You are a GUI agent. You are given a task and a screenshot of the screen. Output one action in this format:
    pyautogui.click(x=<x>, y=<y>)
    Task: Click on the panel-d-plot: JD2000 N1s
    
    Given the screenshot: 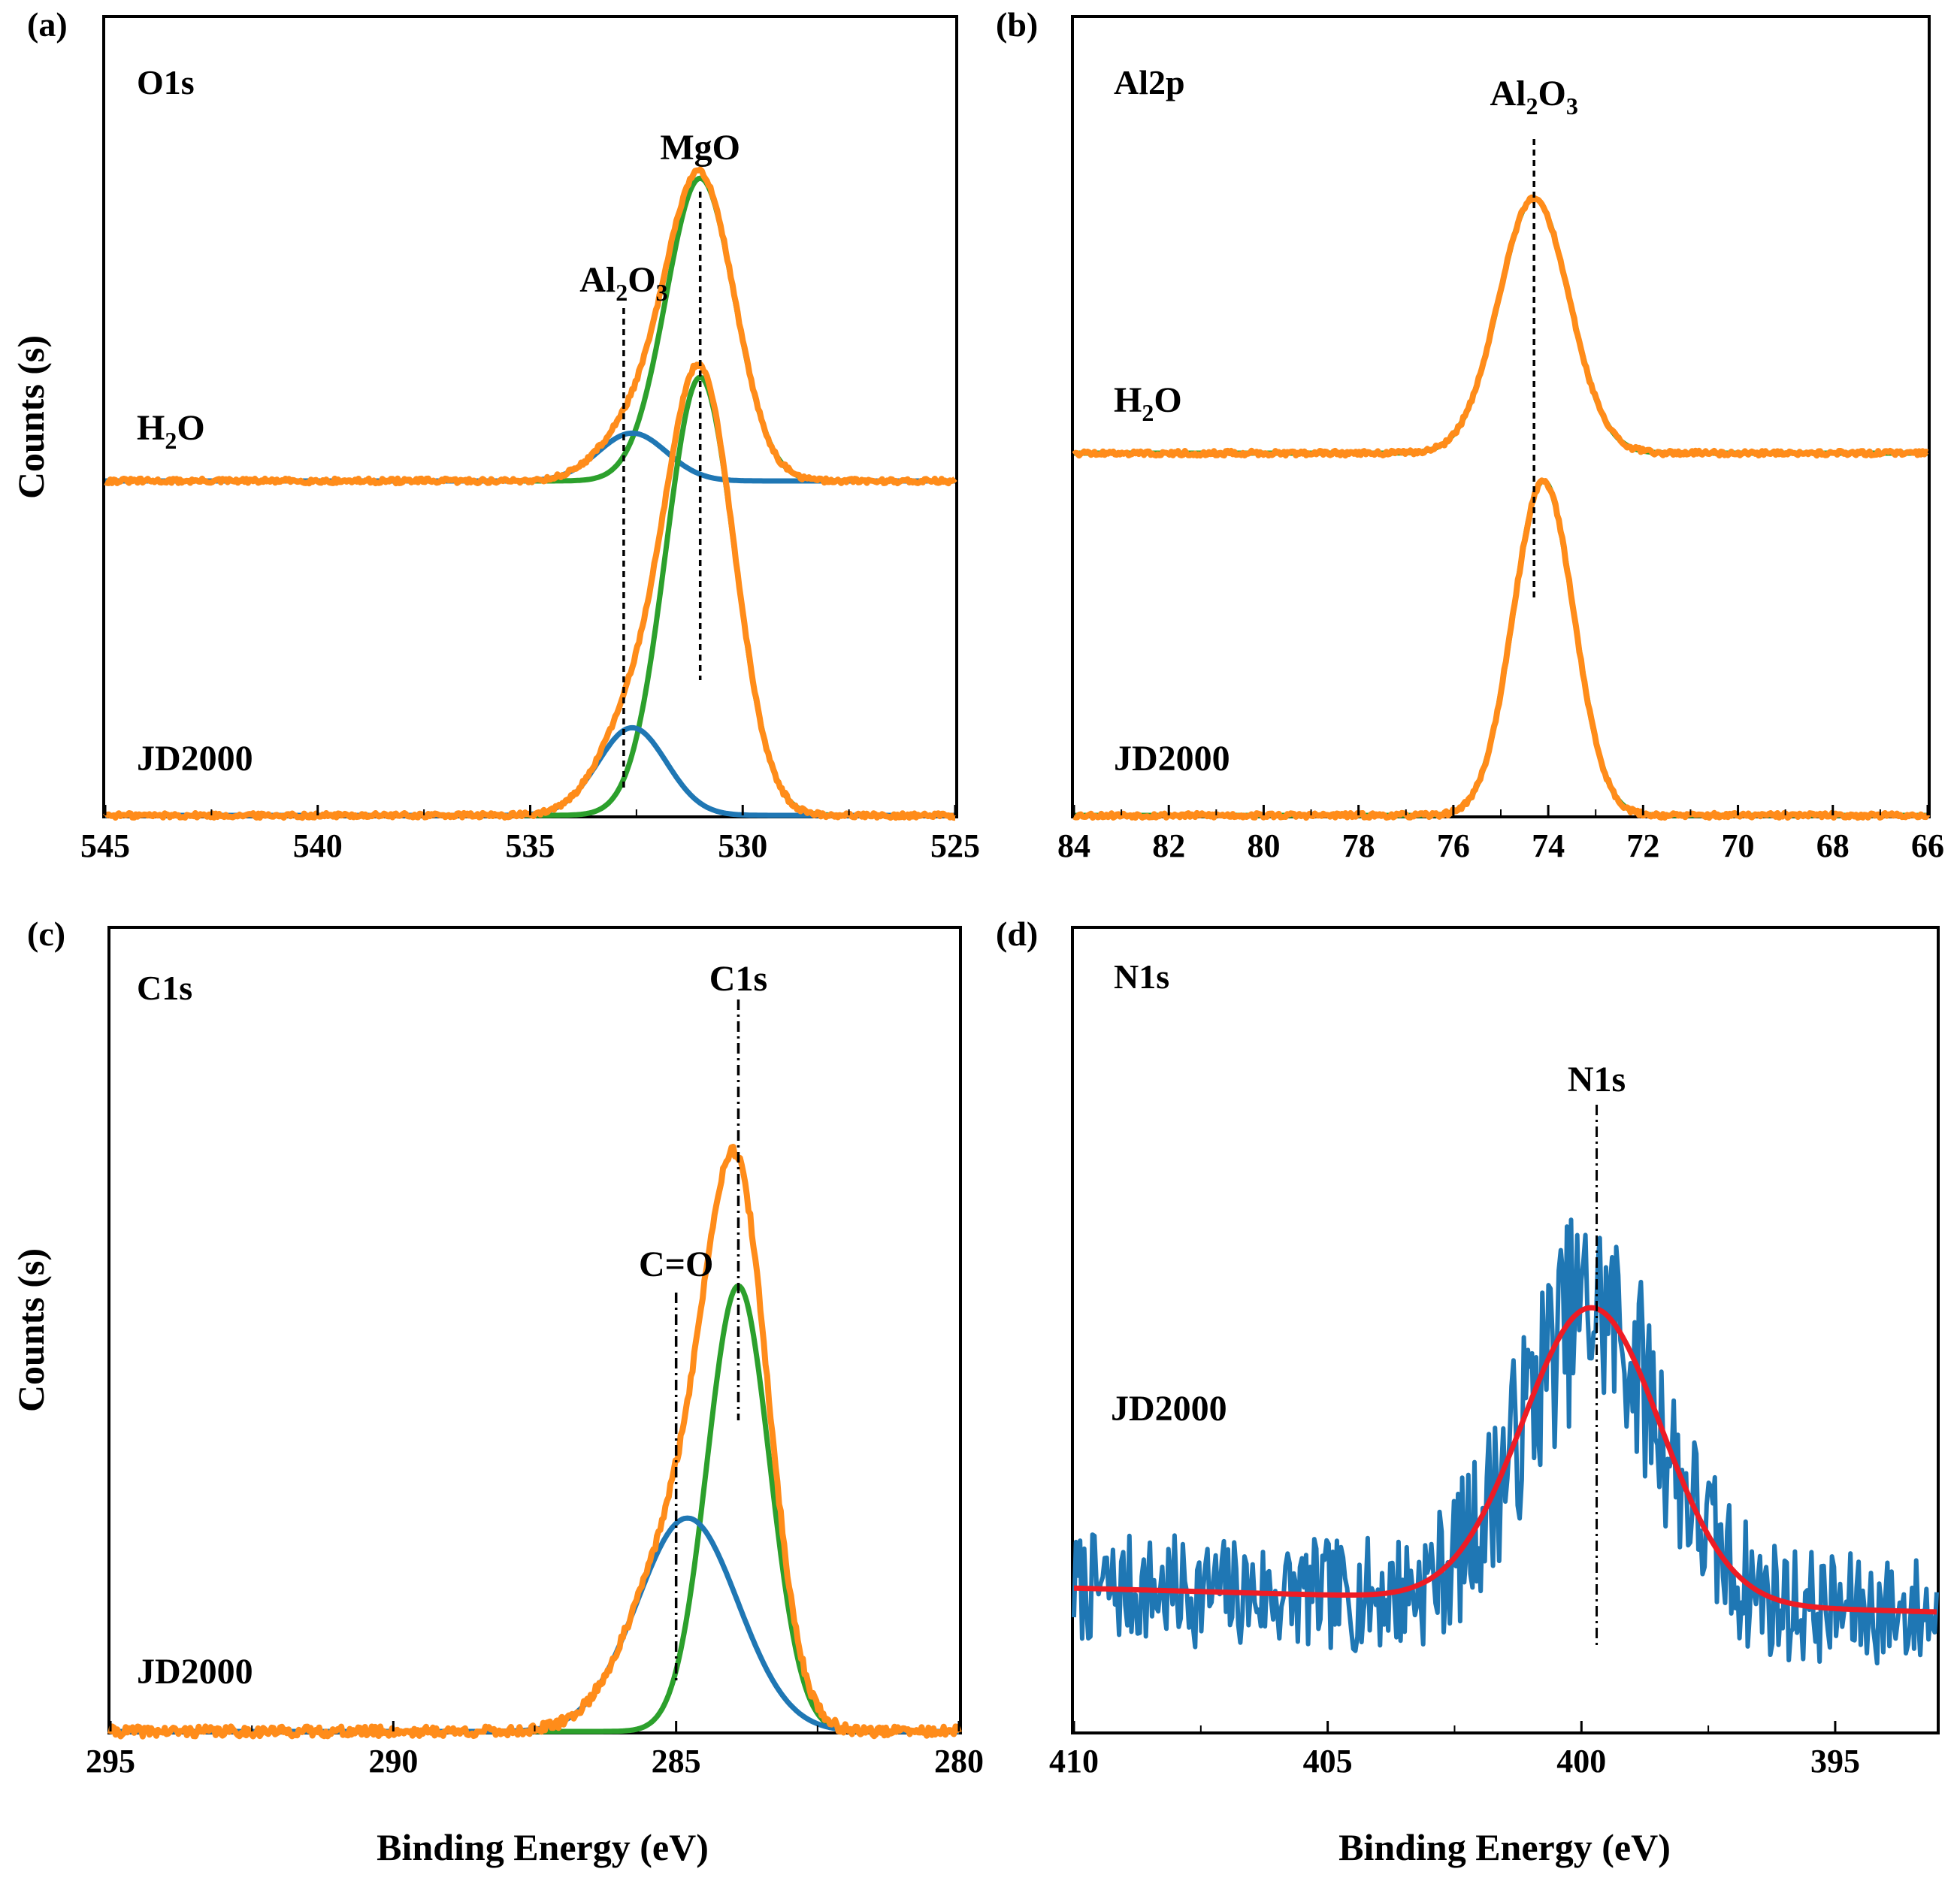 What is the action you would take?
    pyautogui.click(x=1505, y=1363)
    